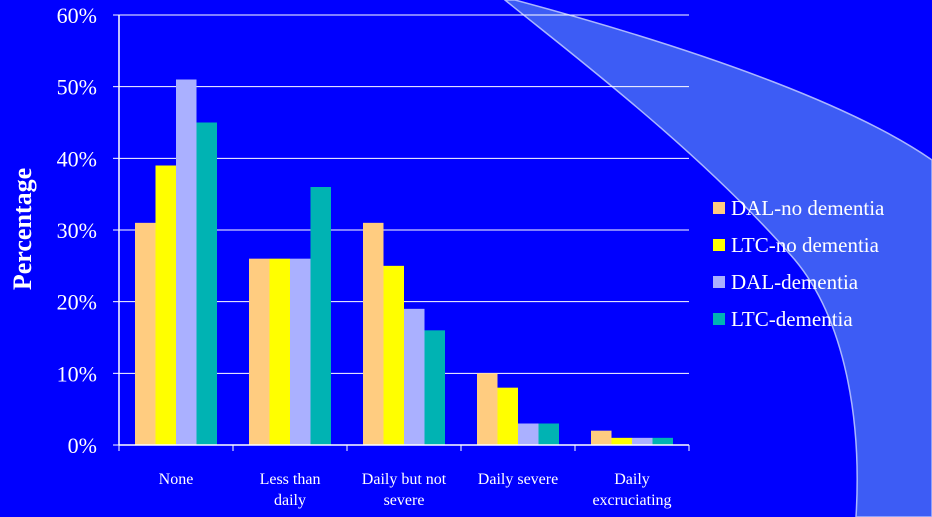 The image size is (932, 517). What do you see at coordinates (77, 373) in the screenshot?
I see `y-tick-label: 10%` at bounding box center [77, 373].